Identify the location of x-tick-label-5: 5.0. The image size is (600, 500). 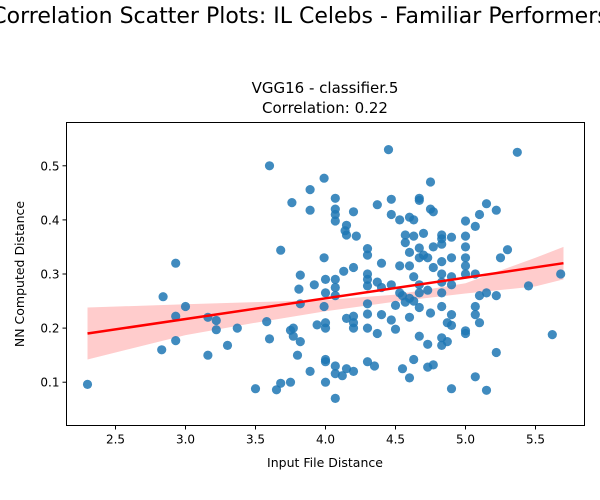
(465, 440).